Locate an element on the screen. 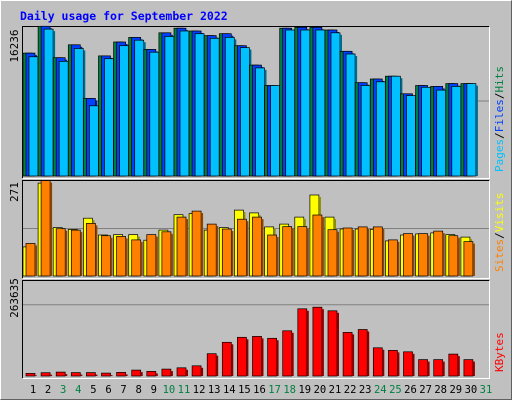 The height and width of the screenshot is (400, 512). x-tick-label: 28 is located at coordinates (440, 390).